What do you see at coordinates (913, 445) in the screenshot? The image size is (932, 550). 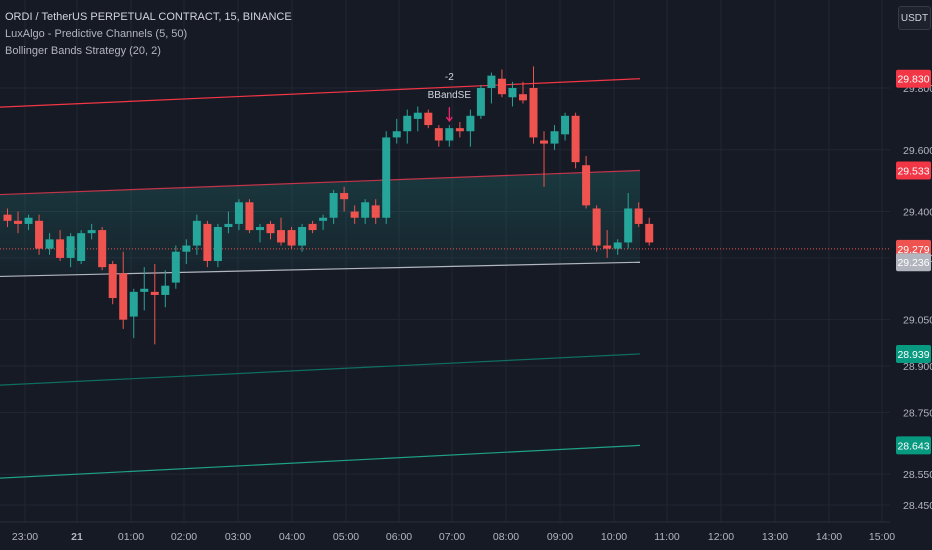 I see `price-label: 28.643` at bounding box center [913, 445].